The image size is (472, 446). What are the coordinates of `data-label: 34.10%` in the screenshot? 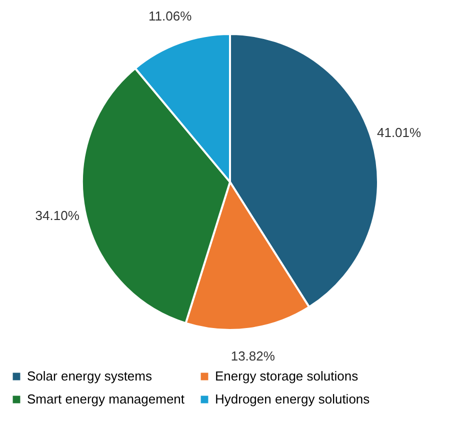 It's located at (57, 216).